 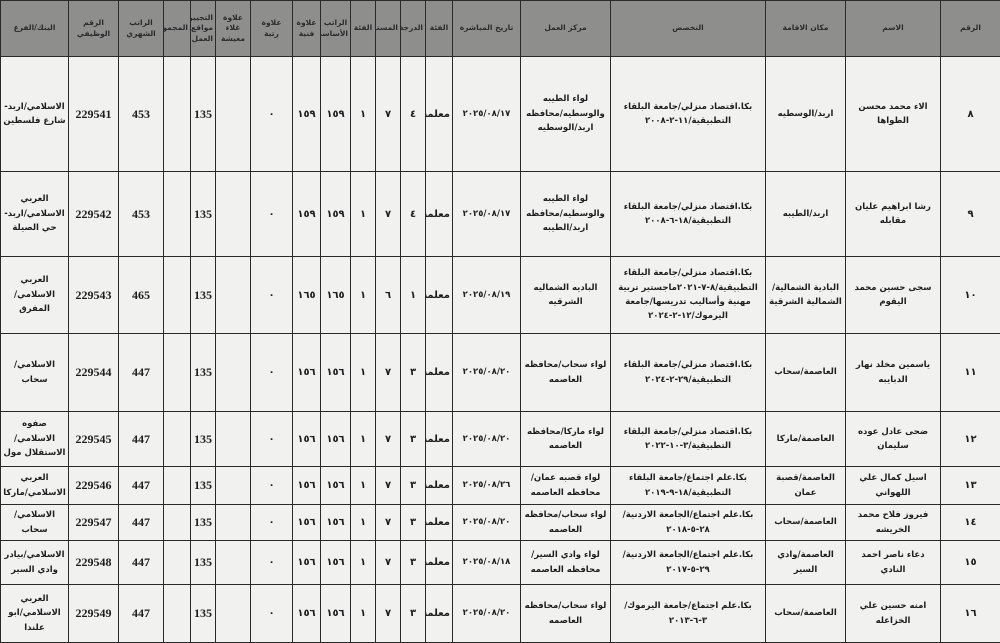 What do you see at coordinates (688, 29) in the screenshot?
I see `header-specialization: التخصص` at bounding box center [688, 29].